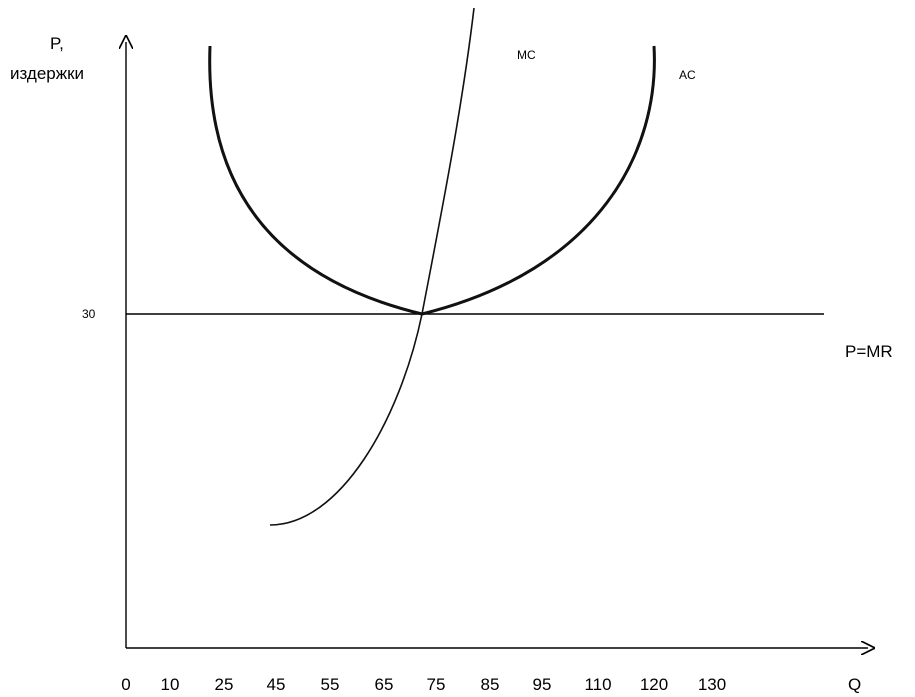  Describe the element at coordinates (170, 684) in the screenshot. I see `x-tick-label: 10` at that location.